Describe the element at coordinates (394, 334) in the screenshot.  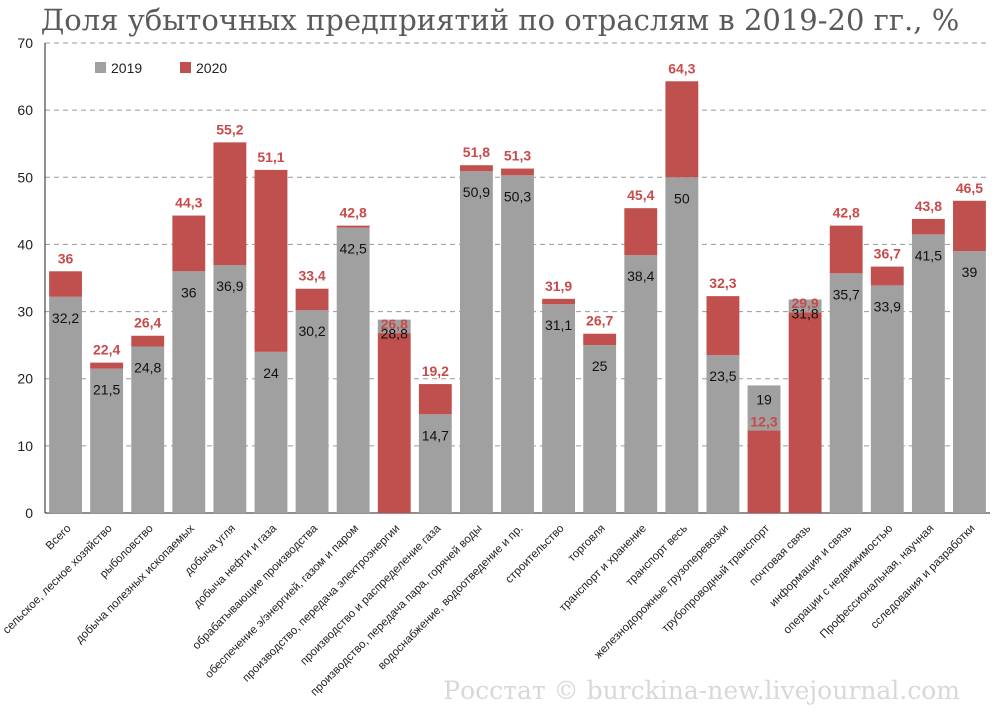
I see `data-label-2019: 28,8` at that location.